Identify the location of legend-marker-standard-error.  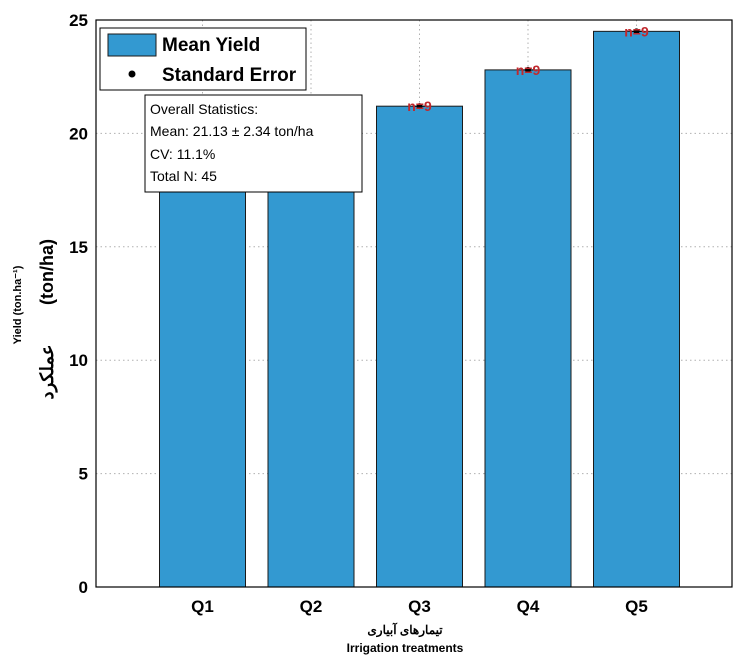
(132, 74).